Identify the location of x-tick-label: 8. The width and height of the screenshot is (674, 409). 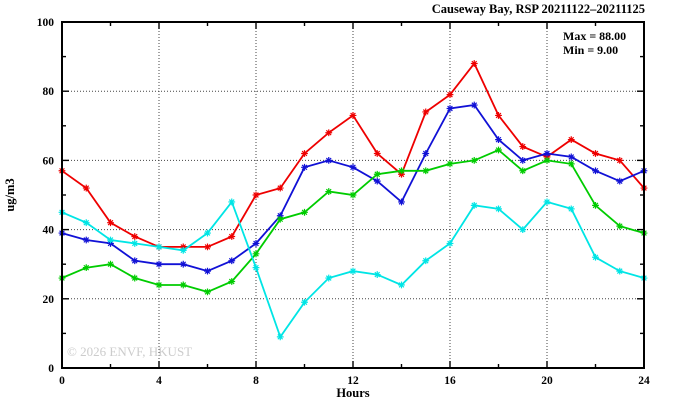
(256, 381).